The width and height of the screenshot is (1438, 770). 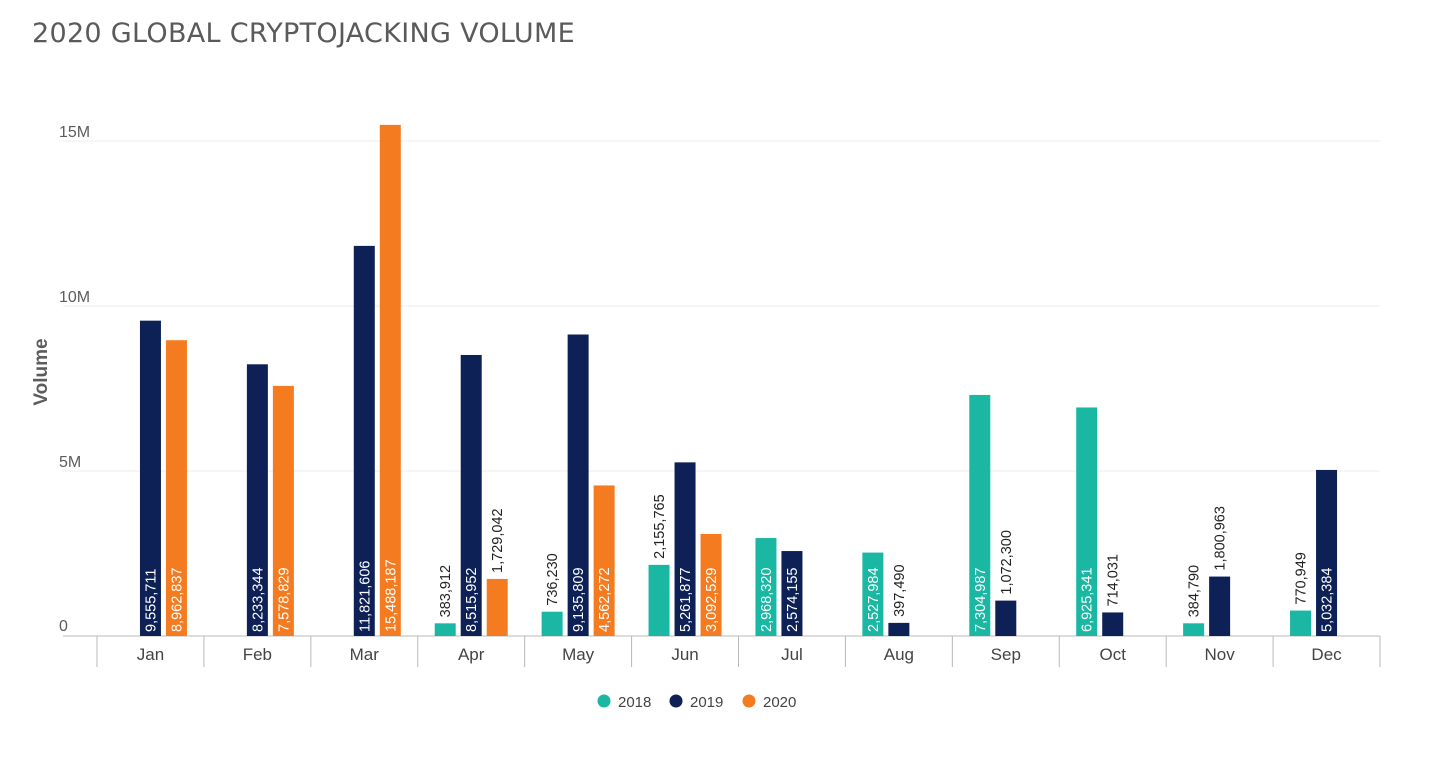 I want to click on legend-label-2020: 2020, so click(x=779, y=702).